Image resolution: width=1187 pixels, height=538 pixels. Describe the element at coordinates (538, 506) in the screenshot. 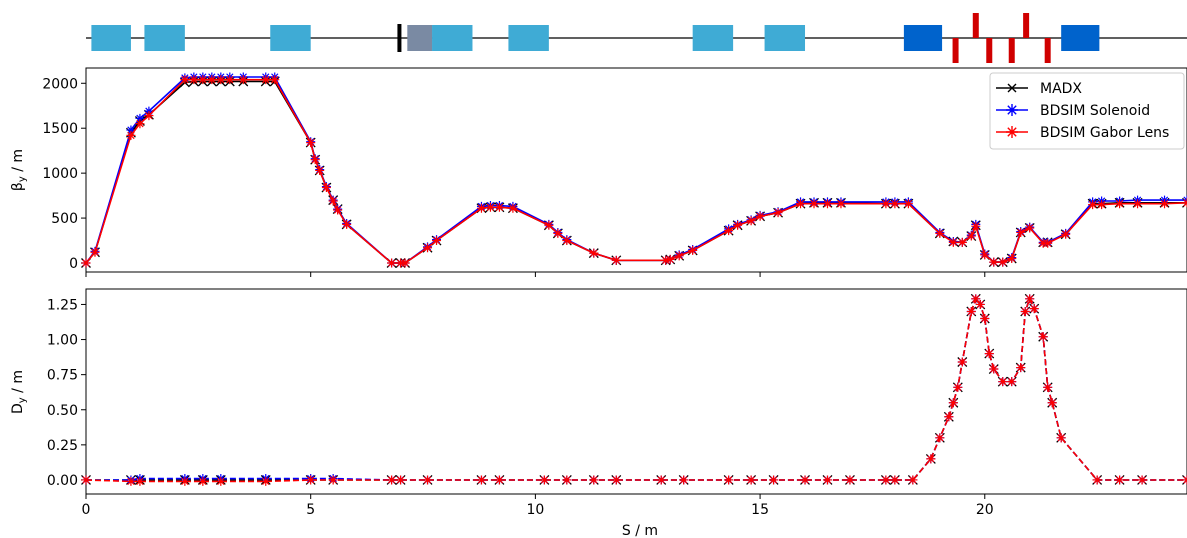

I see `s-x-ticks: 0 5 10 15 20` at that location.